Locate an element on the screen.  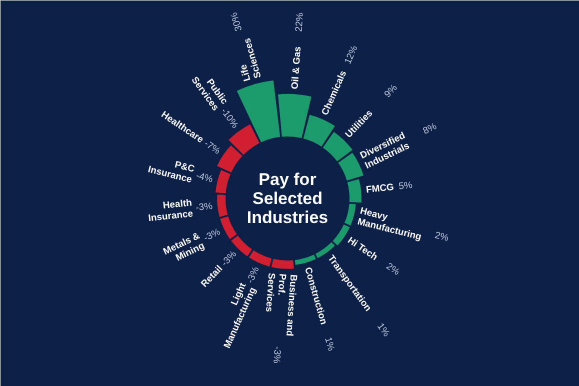
data-label: 30% is located at coordinates (236, 21).